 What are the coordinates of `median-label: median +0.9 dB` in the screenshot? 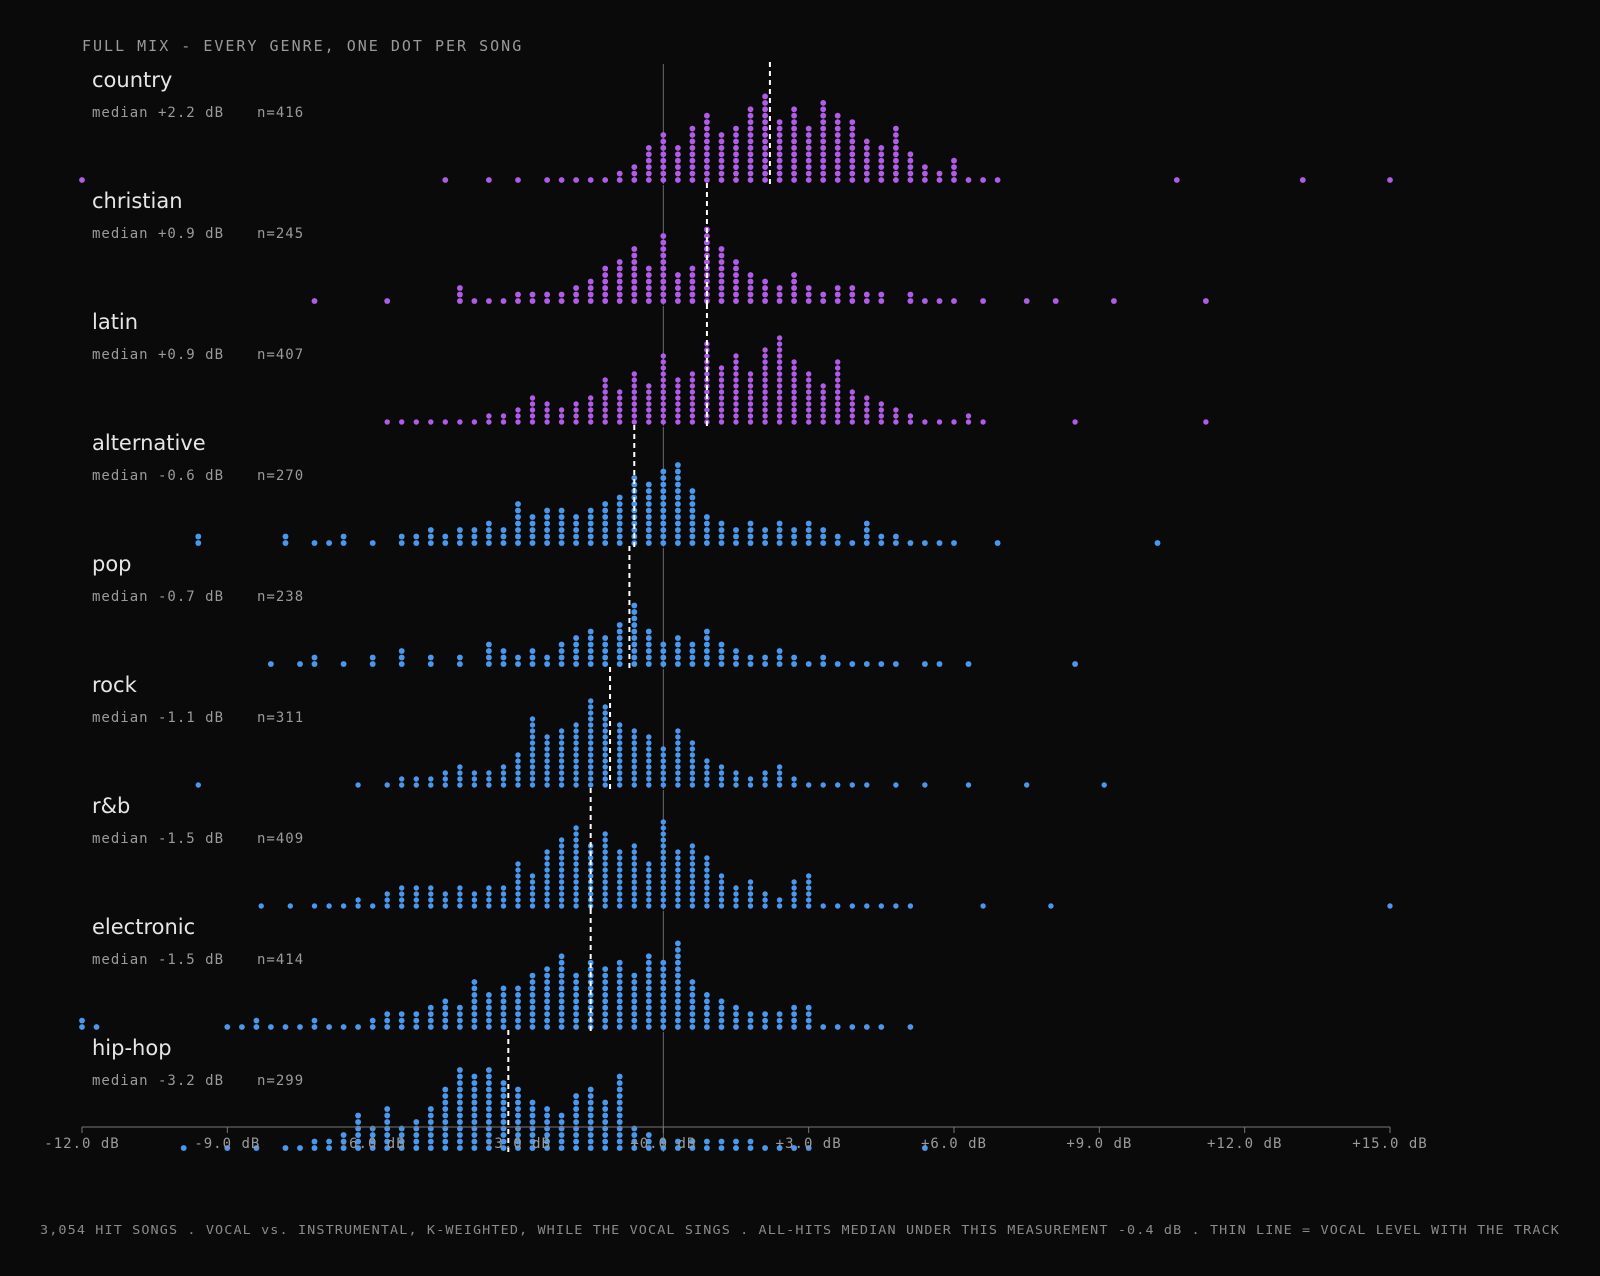 It's located at (158, 234).